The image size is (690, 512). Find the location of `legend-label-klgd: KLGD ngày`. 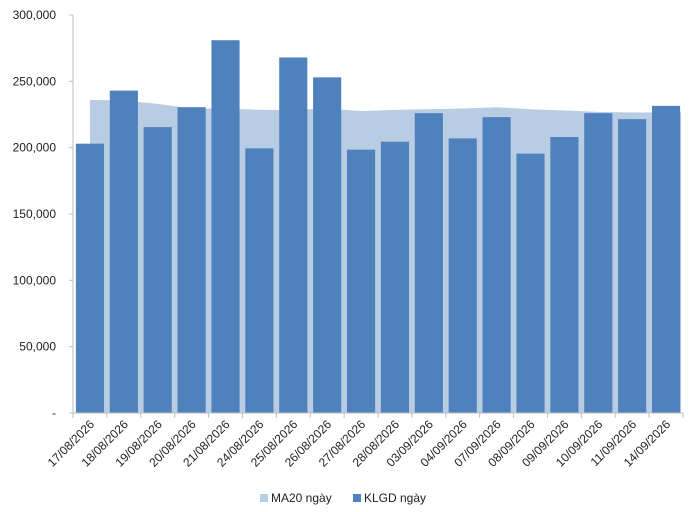

legend-label-klgd: KLGD ngày is located at coordinates (395, 498).